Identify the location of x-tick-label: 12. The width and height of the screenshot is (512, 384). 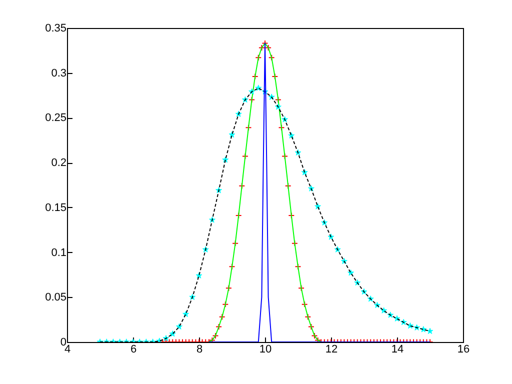
(331, 350).